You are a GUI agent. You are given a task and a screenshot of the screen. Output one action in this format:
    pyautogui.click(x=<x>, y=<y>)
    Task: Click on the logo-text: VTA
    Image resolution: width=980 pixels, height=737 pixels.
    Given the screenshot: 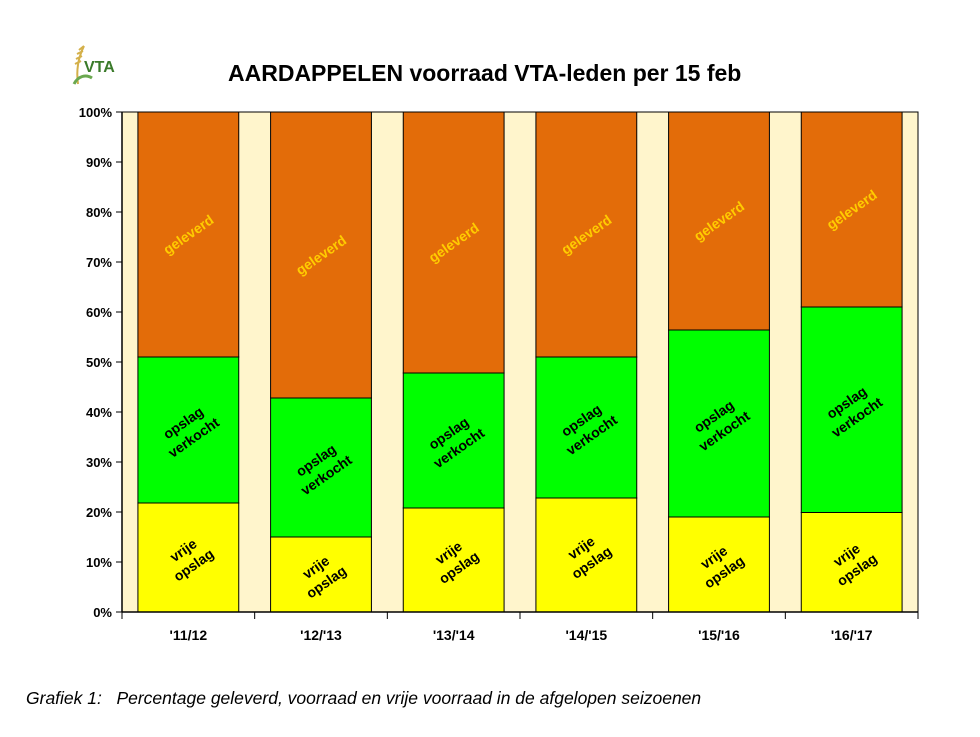 What is the action you would take?
    pyautogui.click(x=99, y=67)
    